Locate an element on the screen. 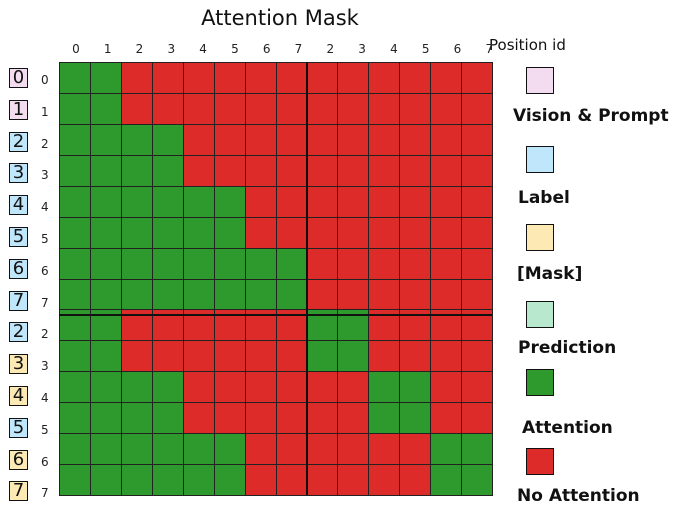  column-tick: 0 is located at coordinates (76, 49).